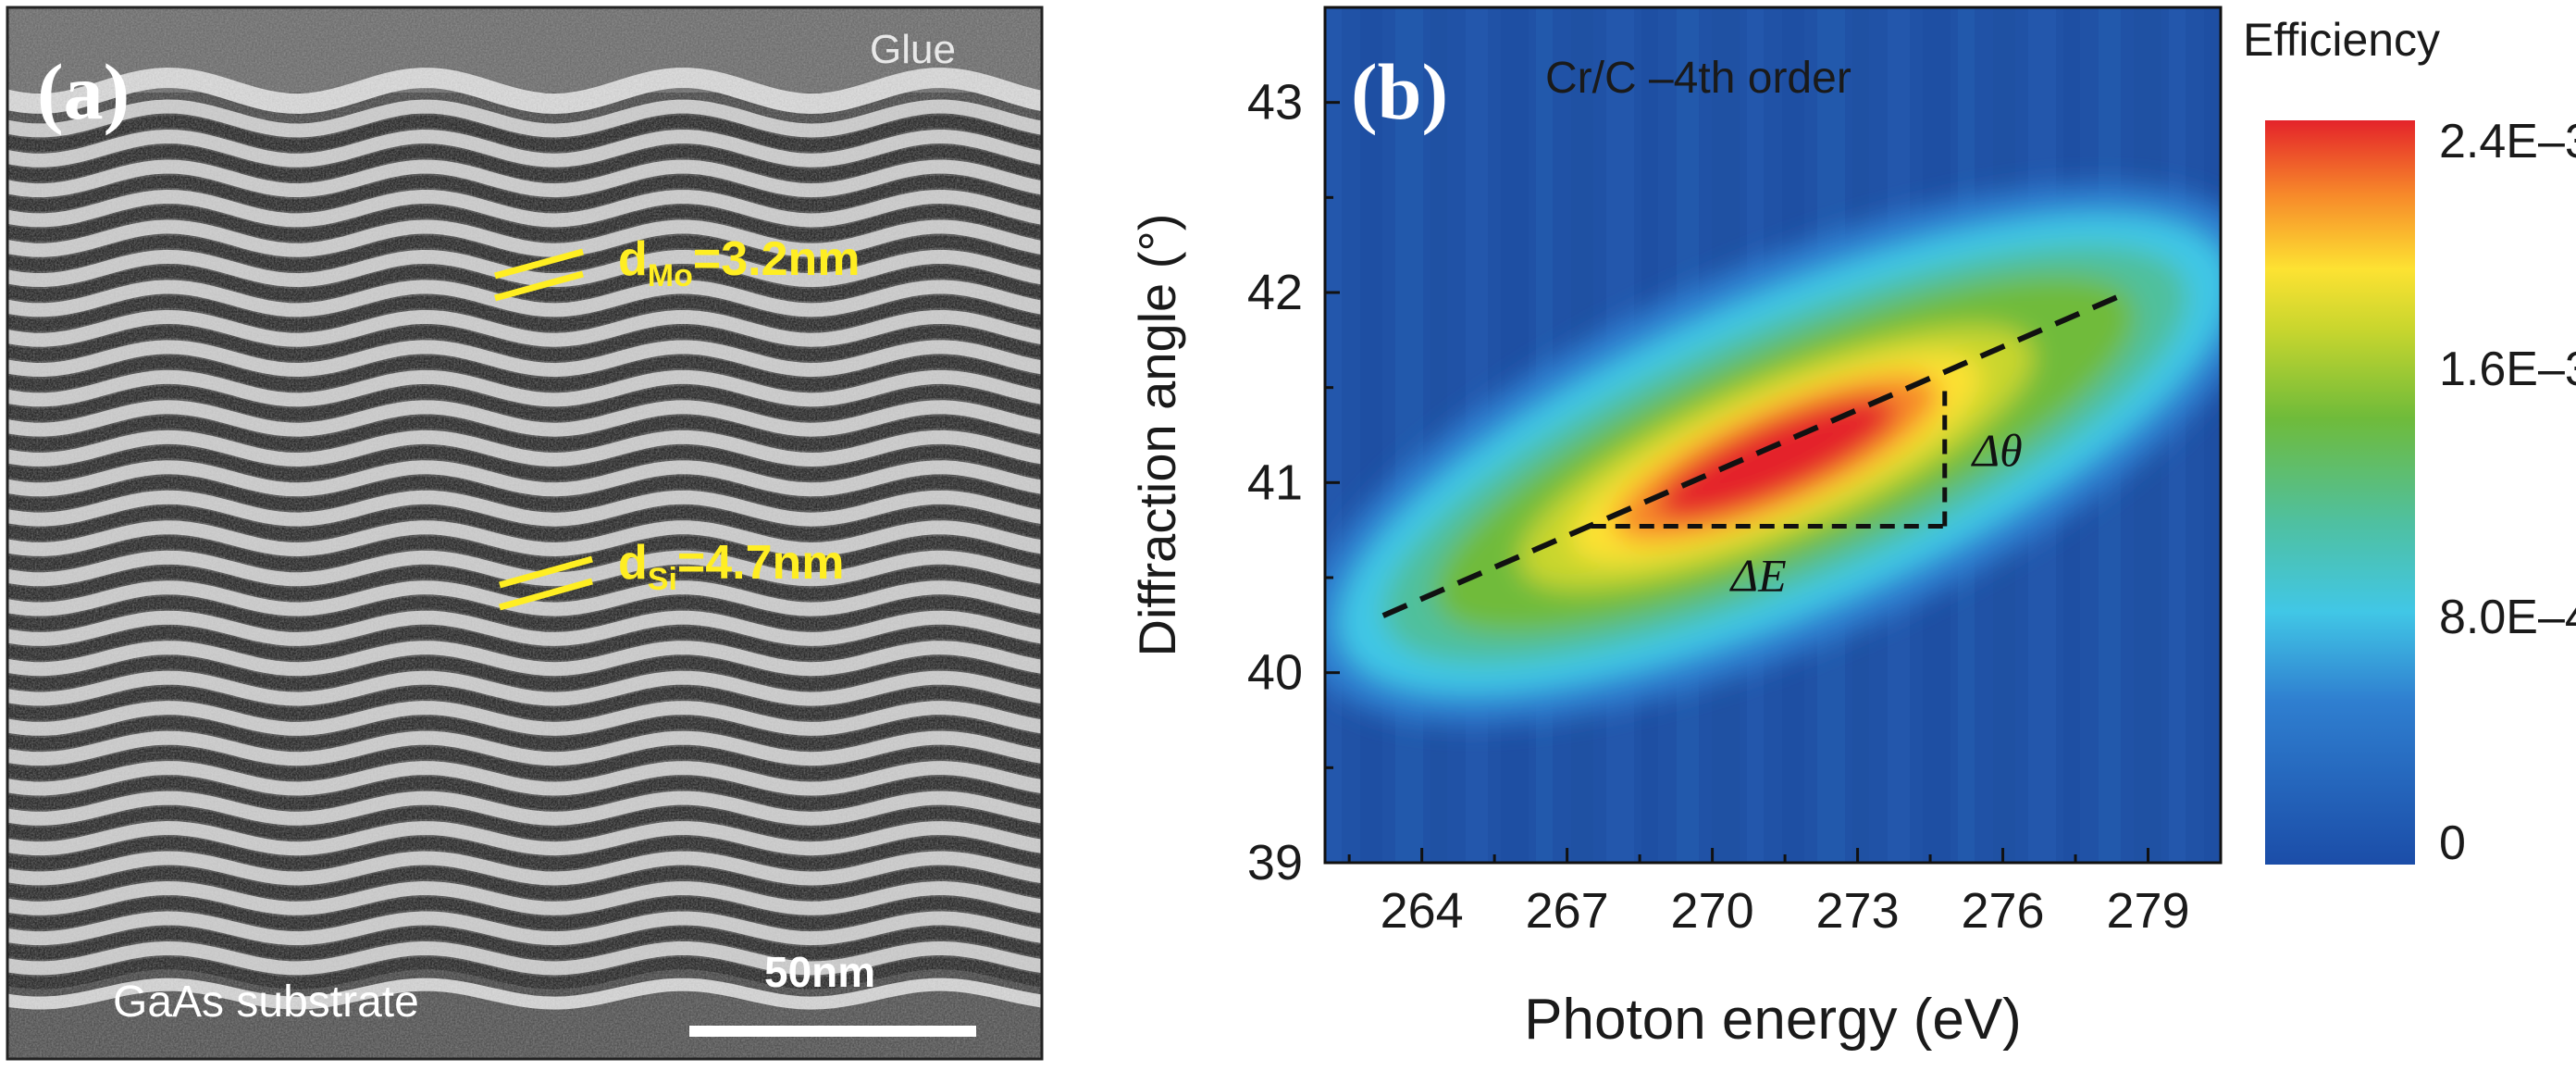 This screenshot has height=1071, width=2576. Describe the element at coordinates (2341, 40) in the screenshot. I see `colorbar-title: Efficiency` at that location.